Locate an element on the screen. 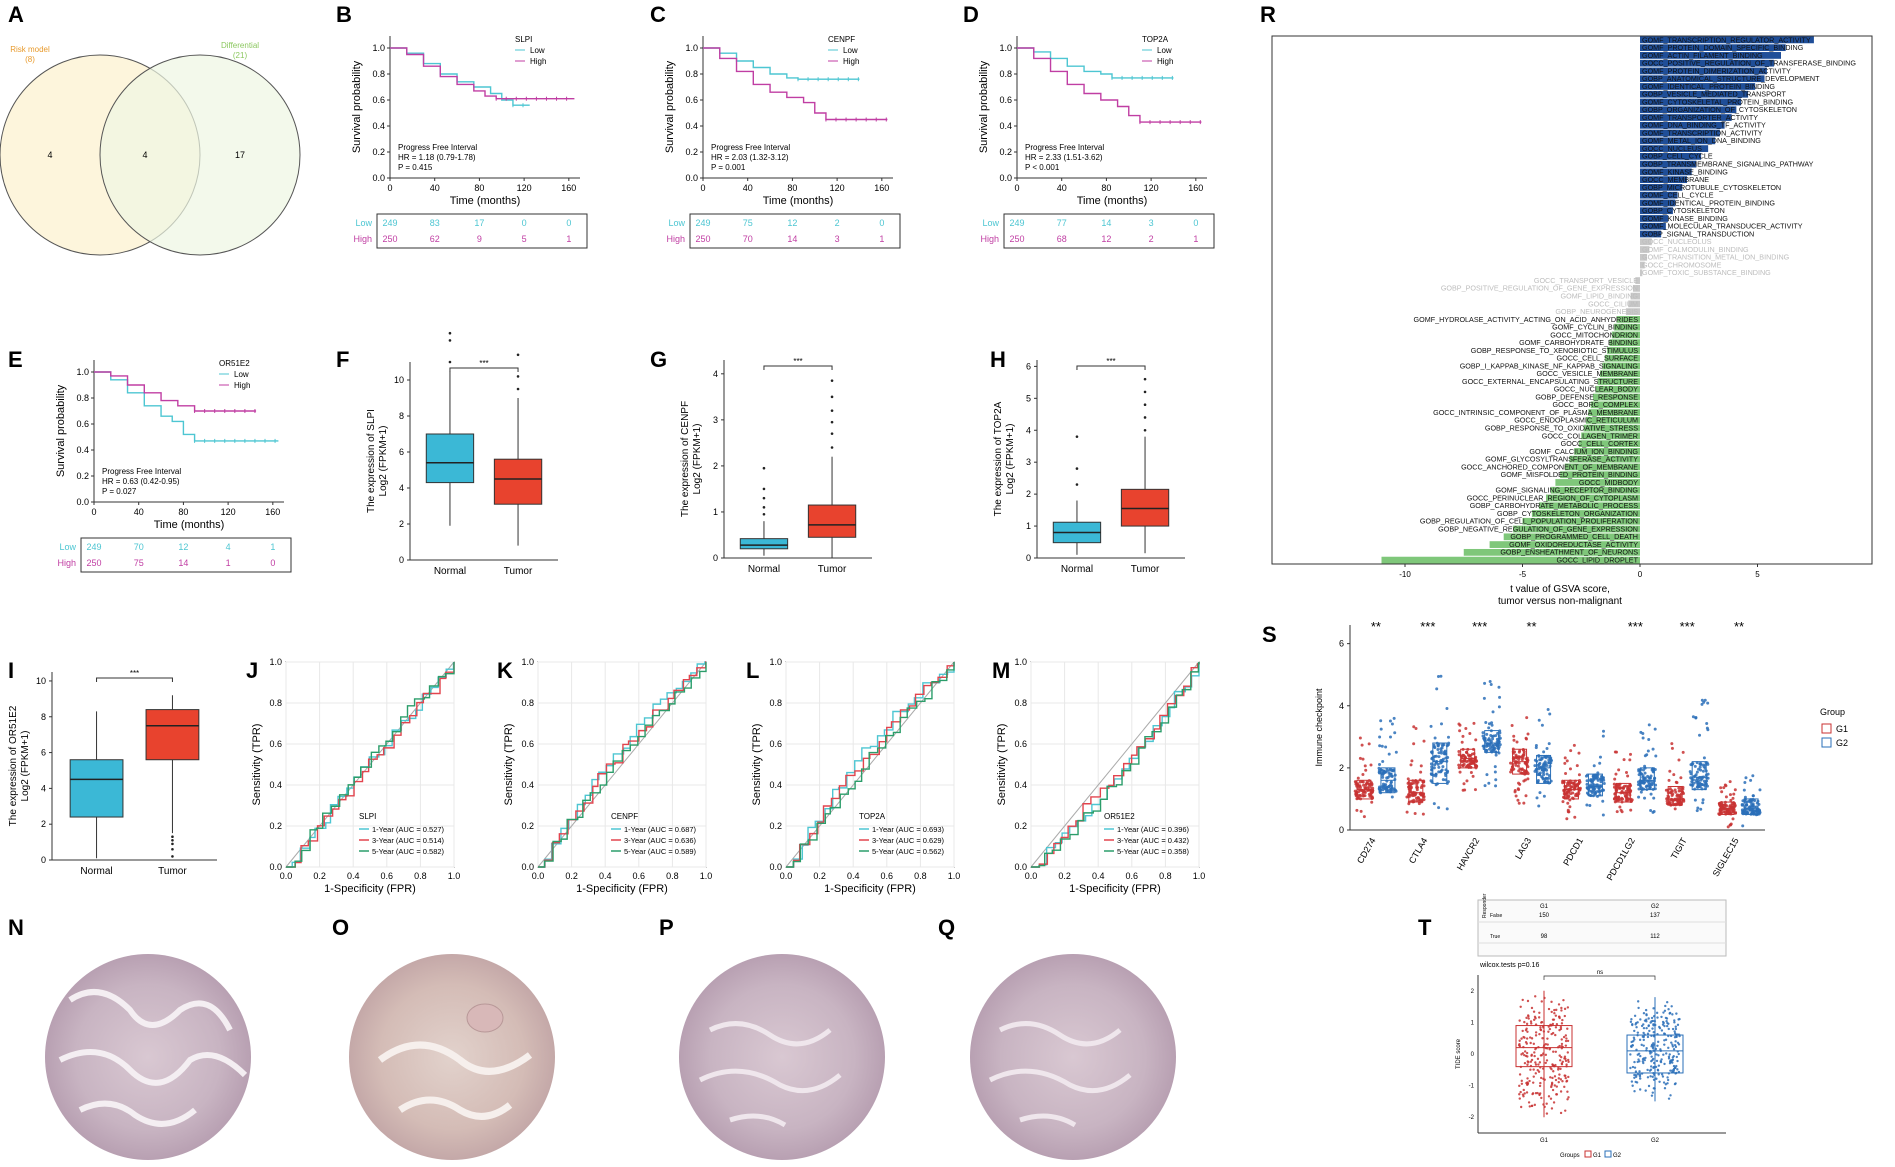  panel-letter-l: L is located at coordinates (752, 670).